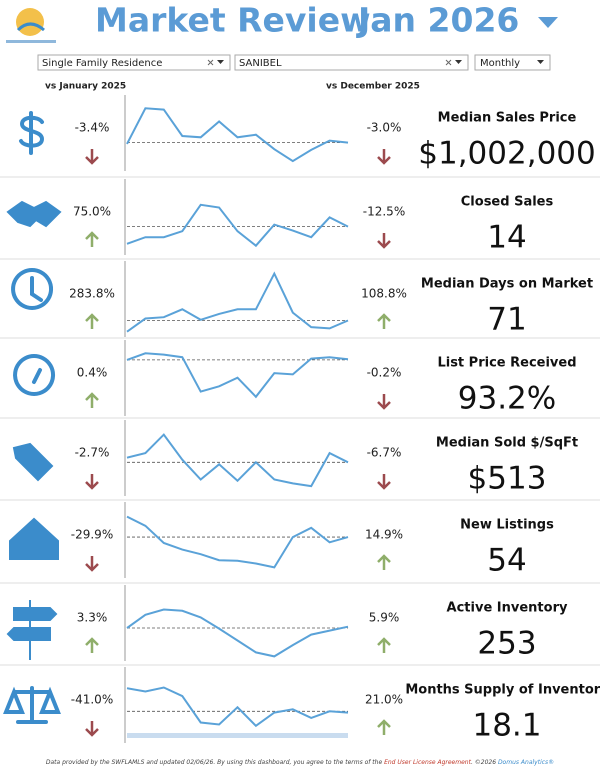 Image resolution: width=600 pixels, height=776 pixels. I want to click on mom-change: 108.8%, so click(384, 294).